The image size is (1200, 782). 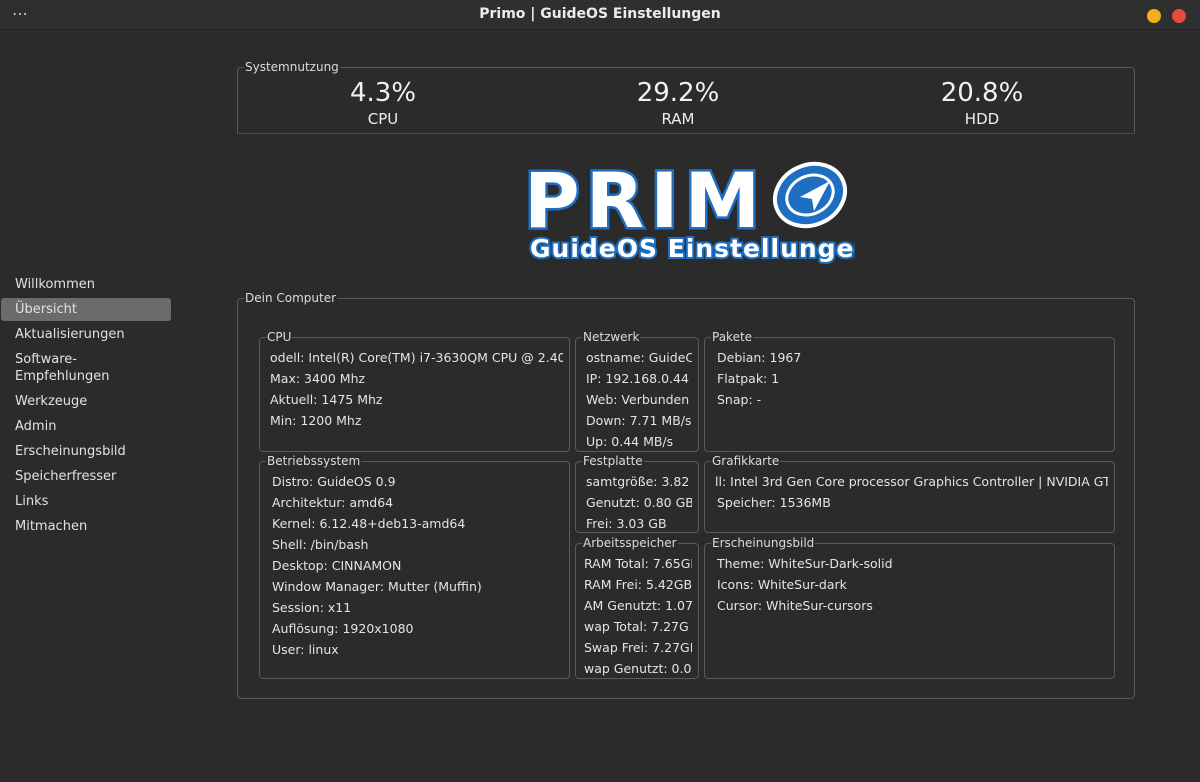 What do you see at coordinates (739, 399) in the screenshot?
I see `packages-snap: Snap: -` at bounding box center [739, 399].